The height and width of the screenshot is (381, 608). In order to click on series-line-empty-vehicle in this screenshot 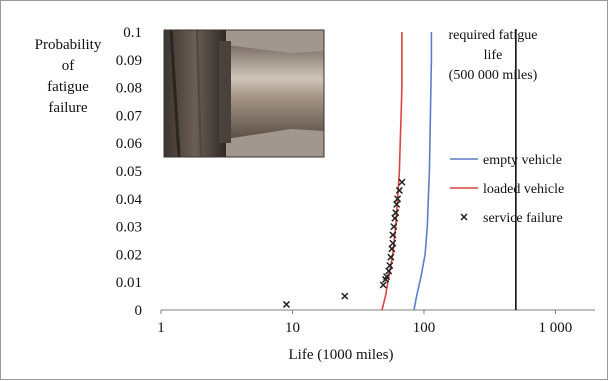, I will do `click(423, 171)`.